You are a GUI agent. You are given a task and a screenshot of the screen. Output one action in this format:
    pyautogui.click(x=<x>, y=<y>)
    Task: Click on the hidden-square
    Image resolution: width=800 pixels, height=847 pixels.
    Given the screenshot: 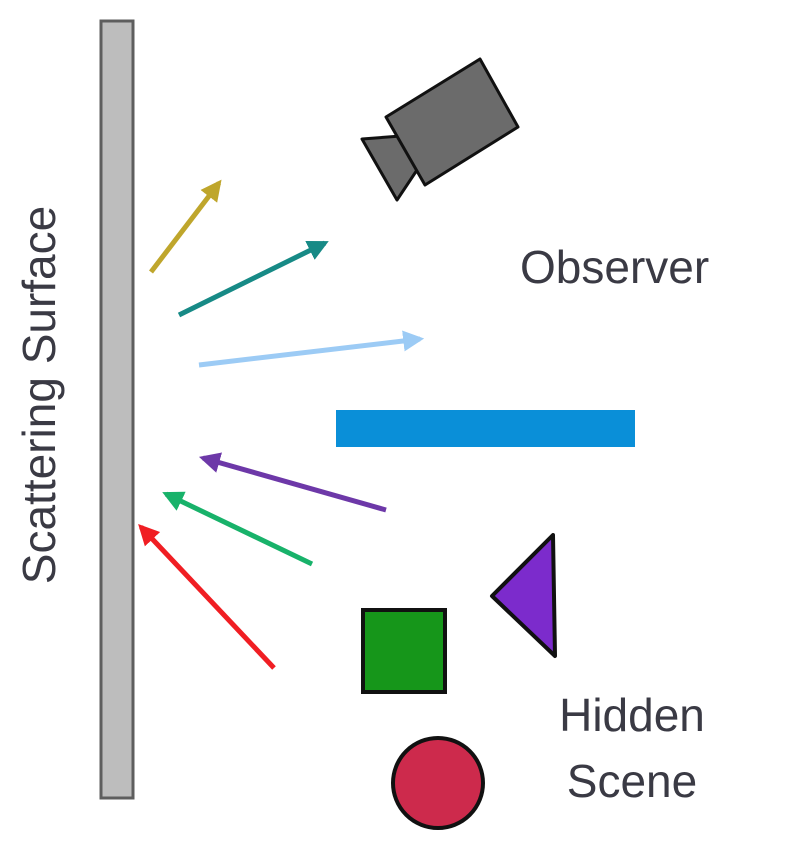 What is the action you would take?
    pyautogui.click(x=404, y=651)
    